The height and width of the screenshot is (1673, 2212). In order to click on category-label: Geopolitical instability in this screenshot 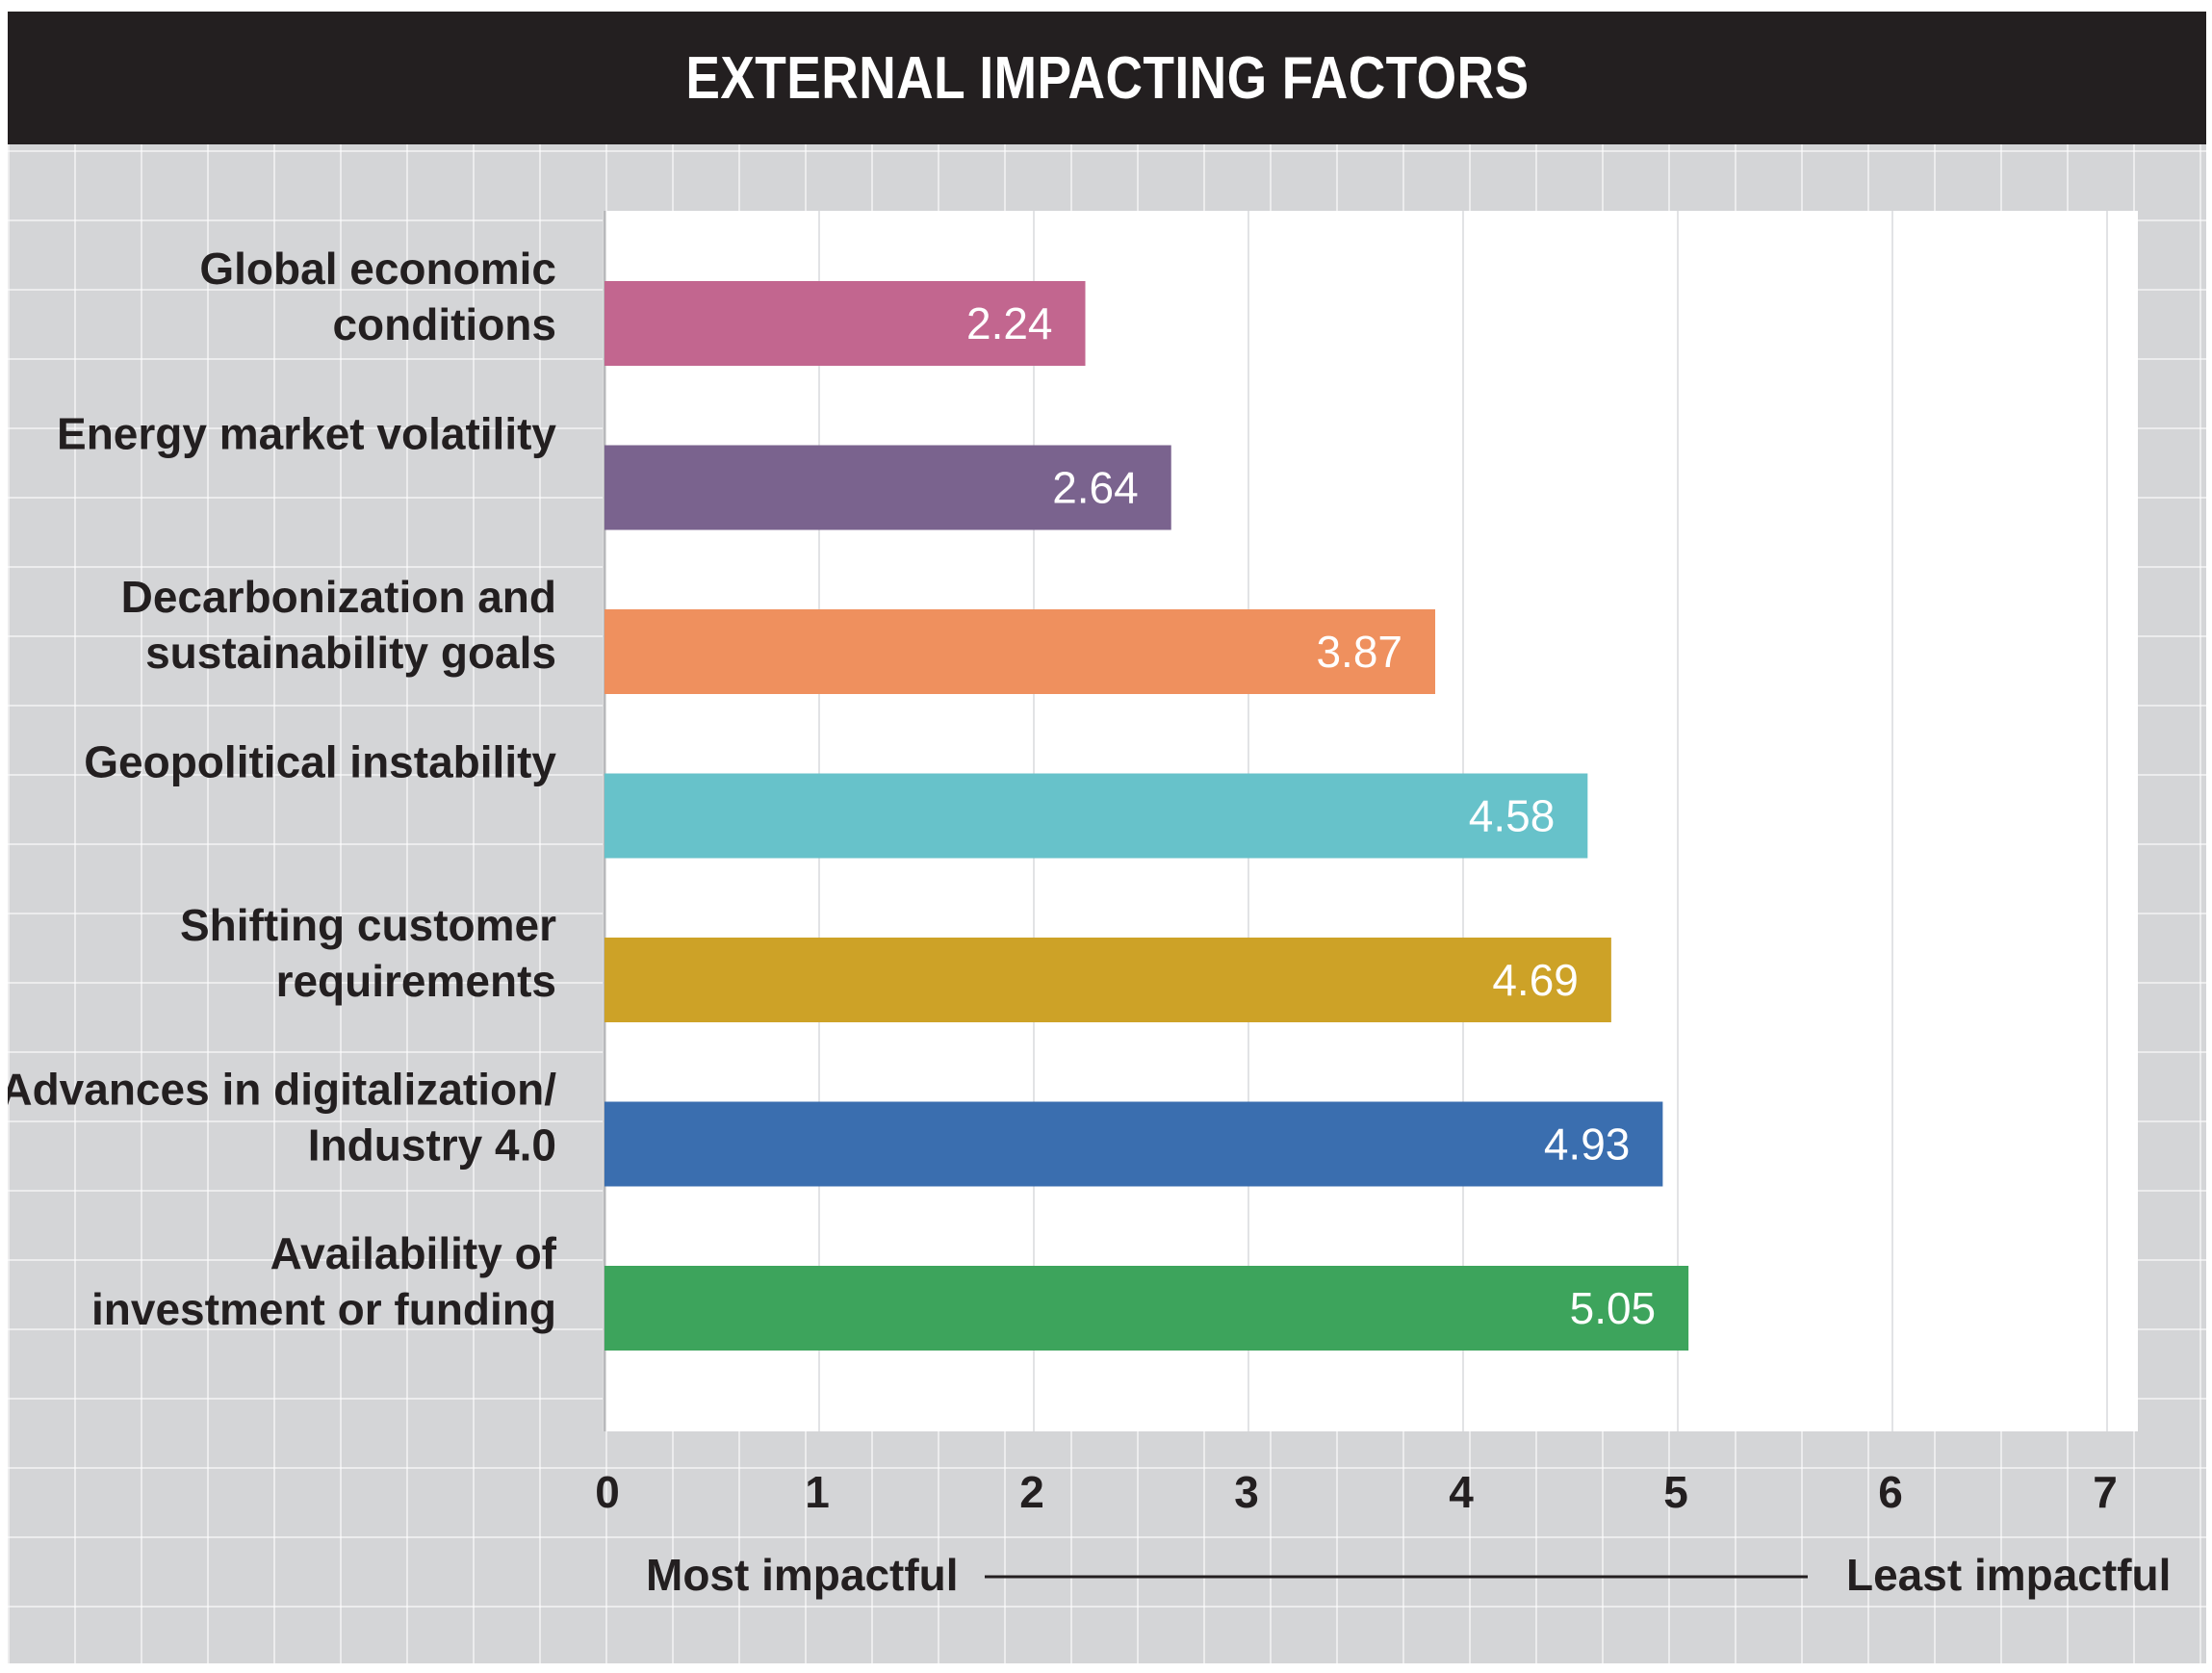, I will do `click(320, 762)`.